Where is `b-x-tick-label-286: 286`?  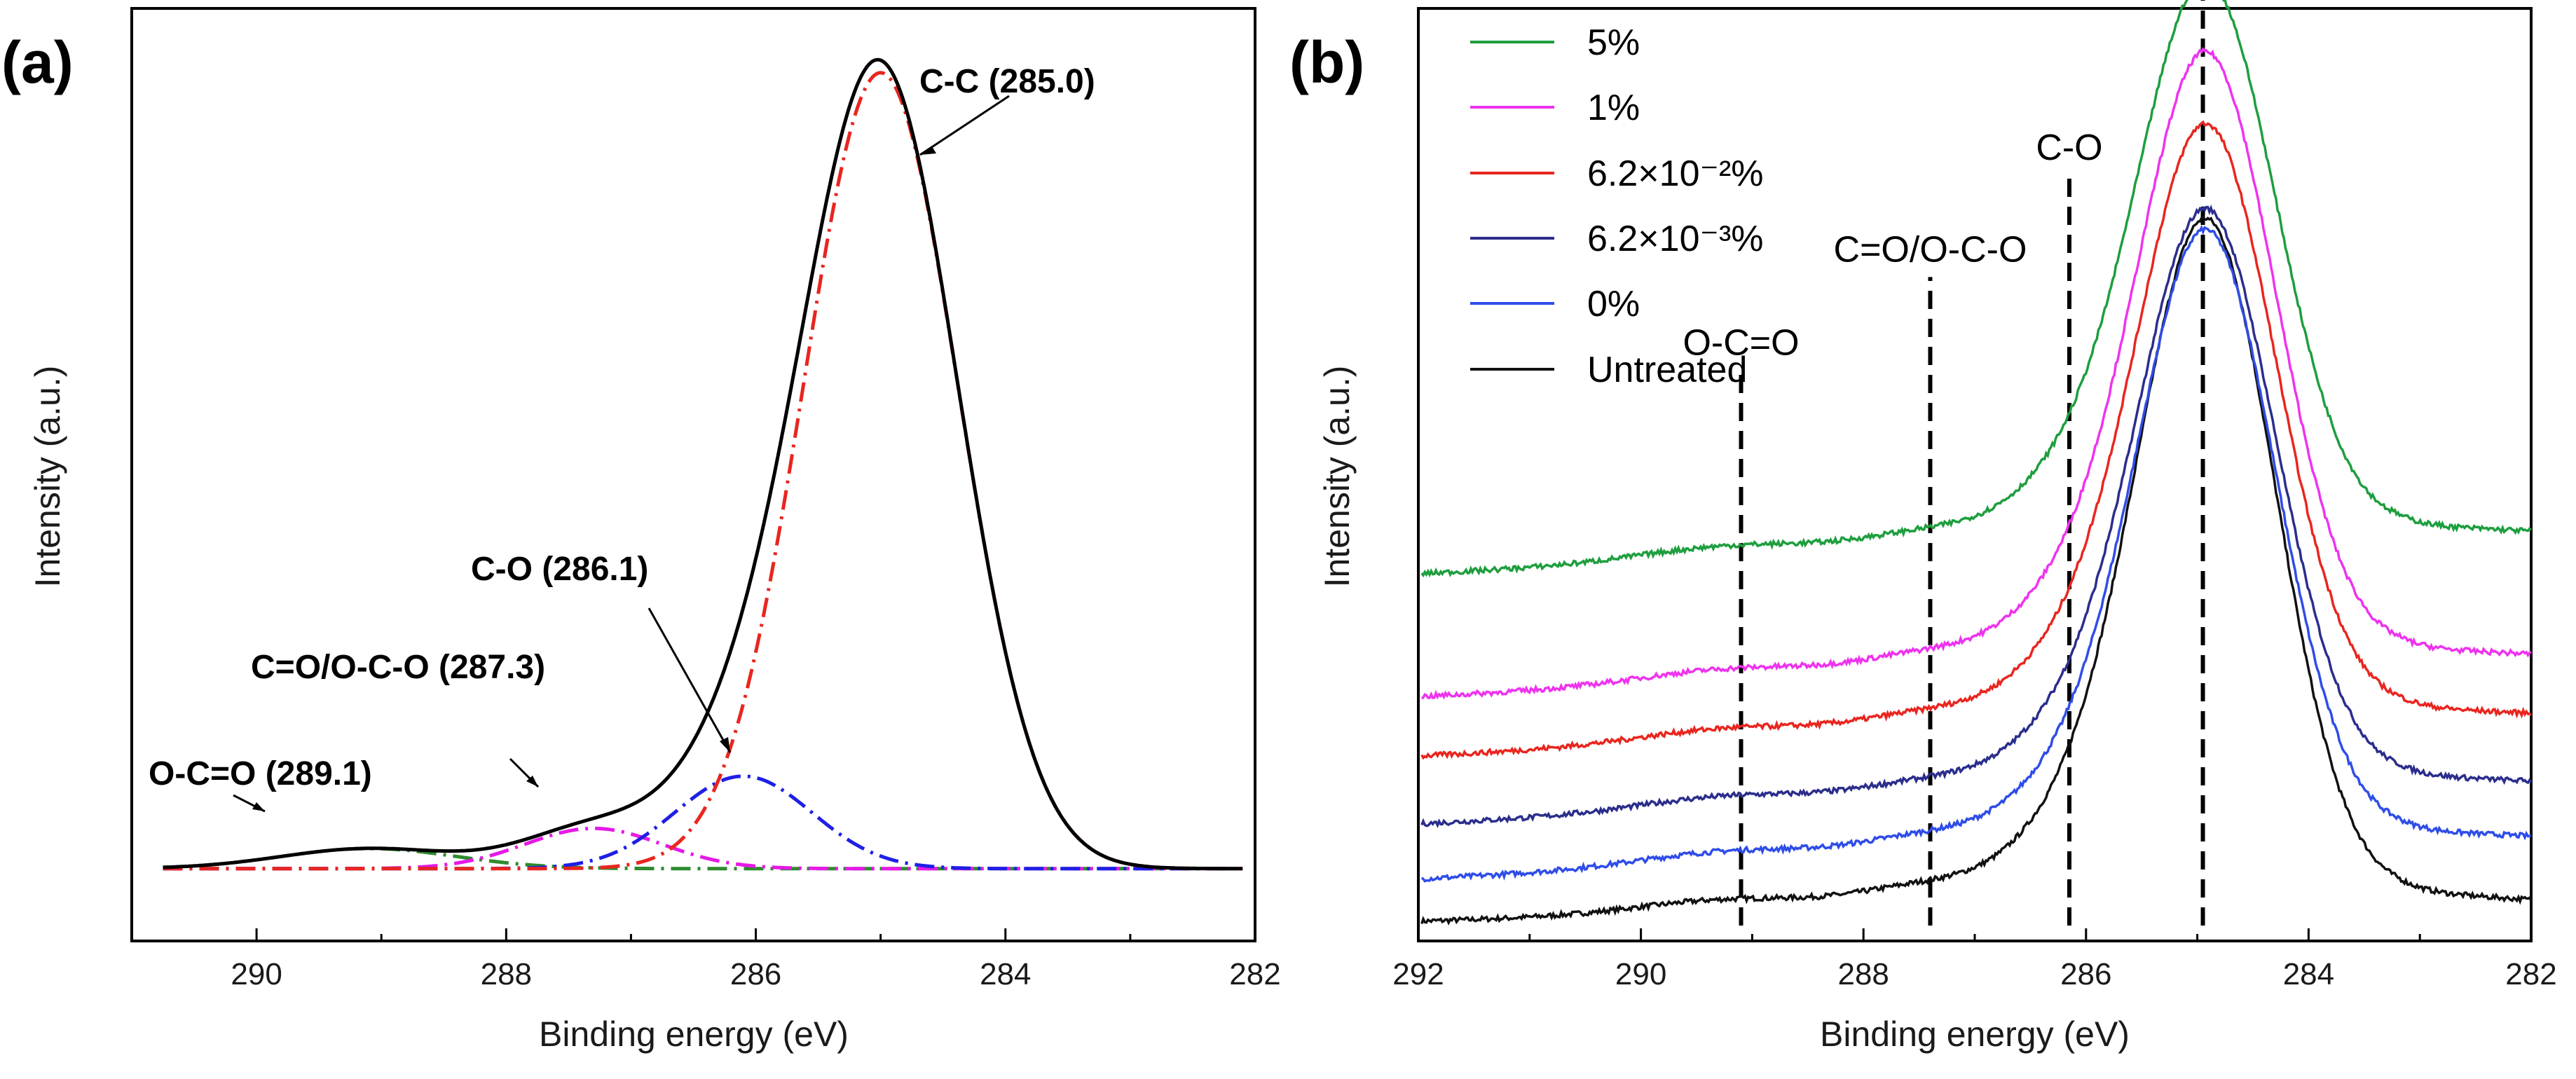 b-x-tick-label-286: 286 is located at coordinates (2085, 974).